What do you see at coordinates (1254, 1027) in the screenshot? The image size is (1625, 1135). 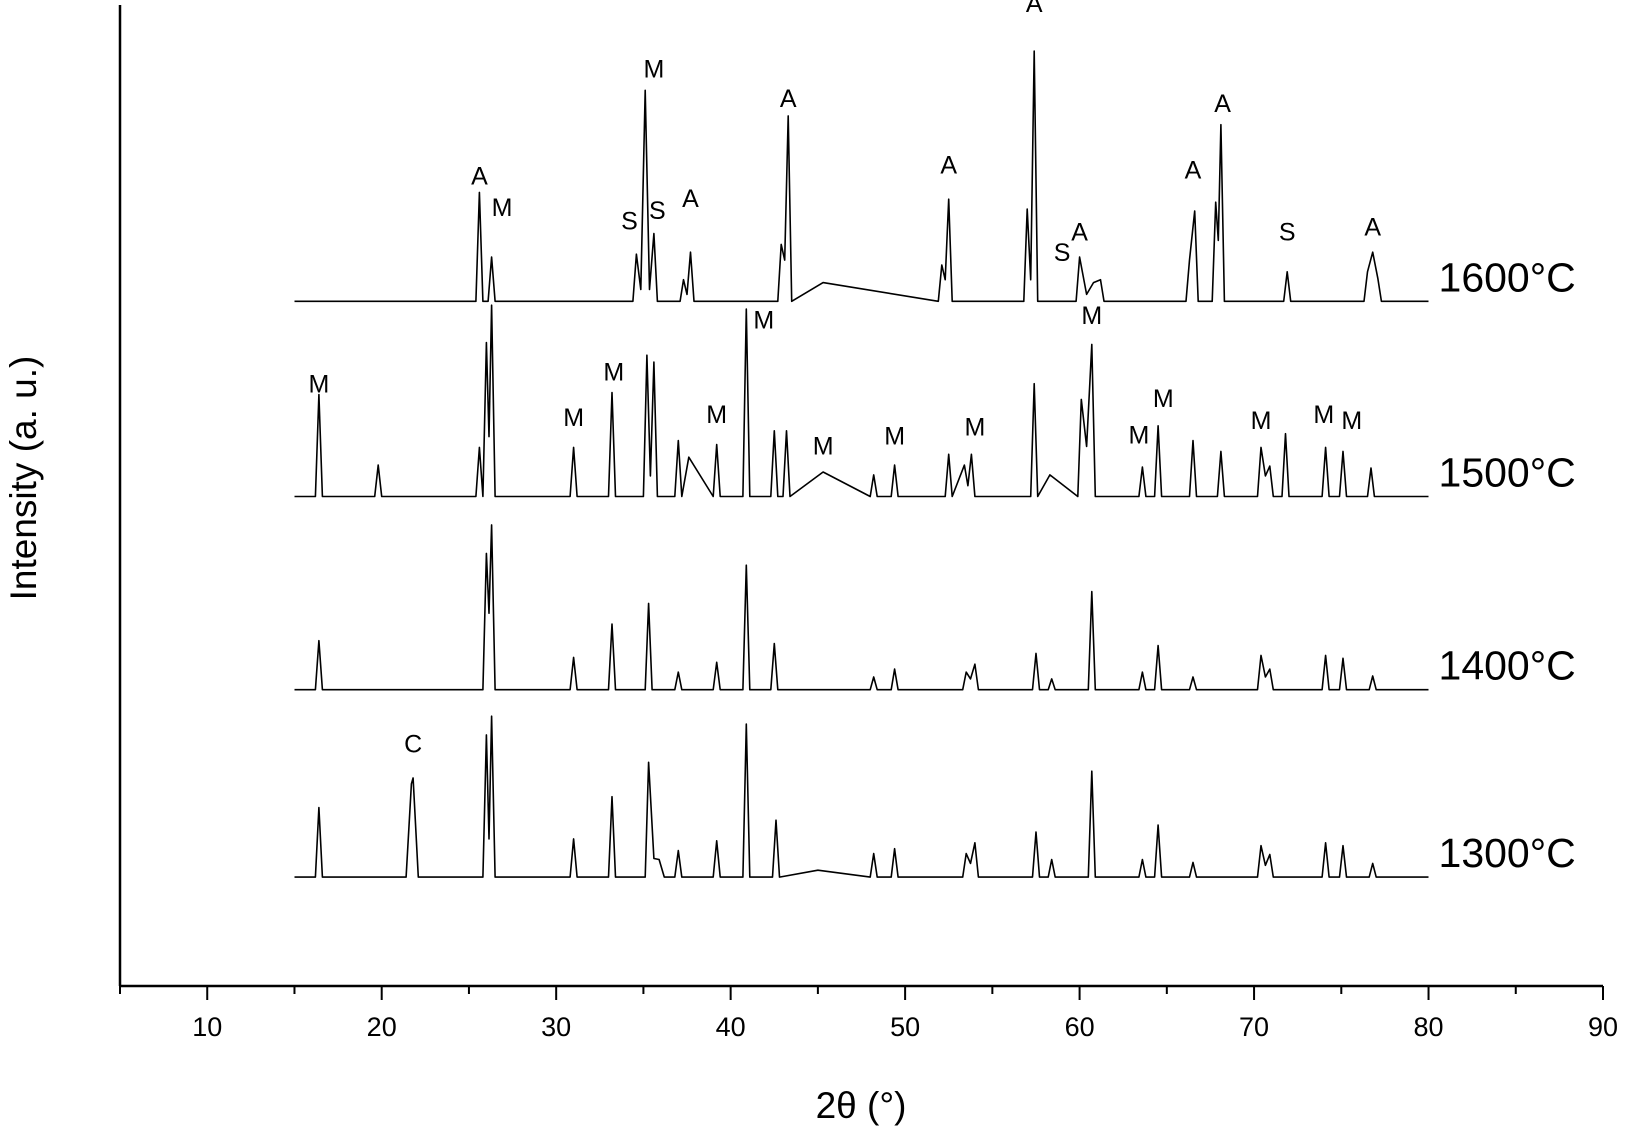 I see `x-tick-label: 70` at bounding box center [1254, 1027].